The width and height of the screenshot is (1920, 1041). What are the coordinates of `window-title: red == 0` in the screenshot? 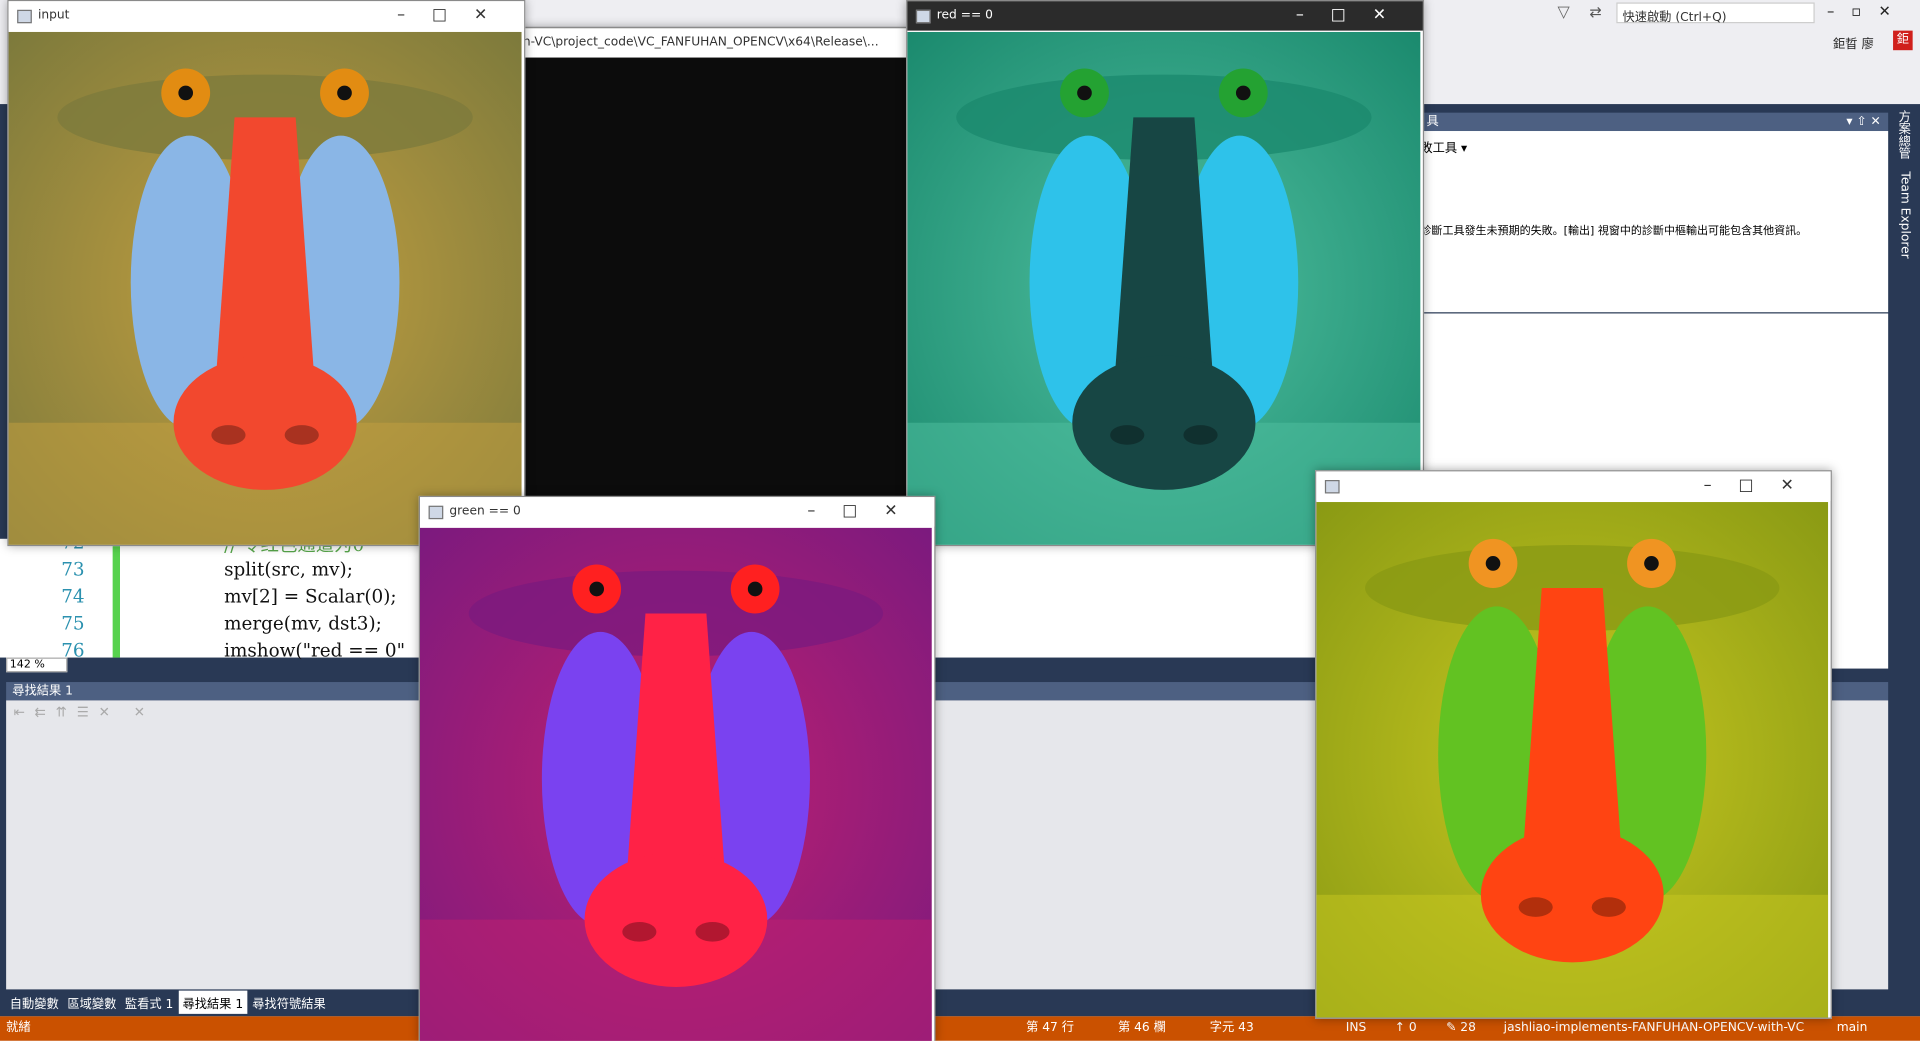 It's located at (964, 15).